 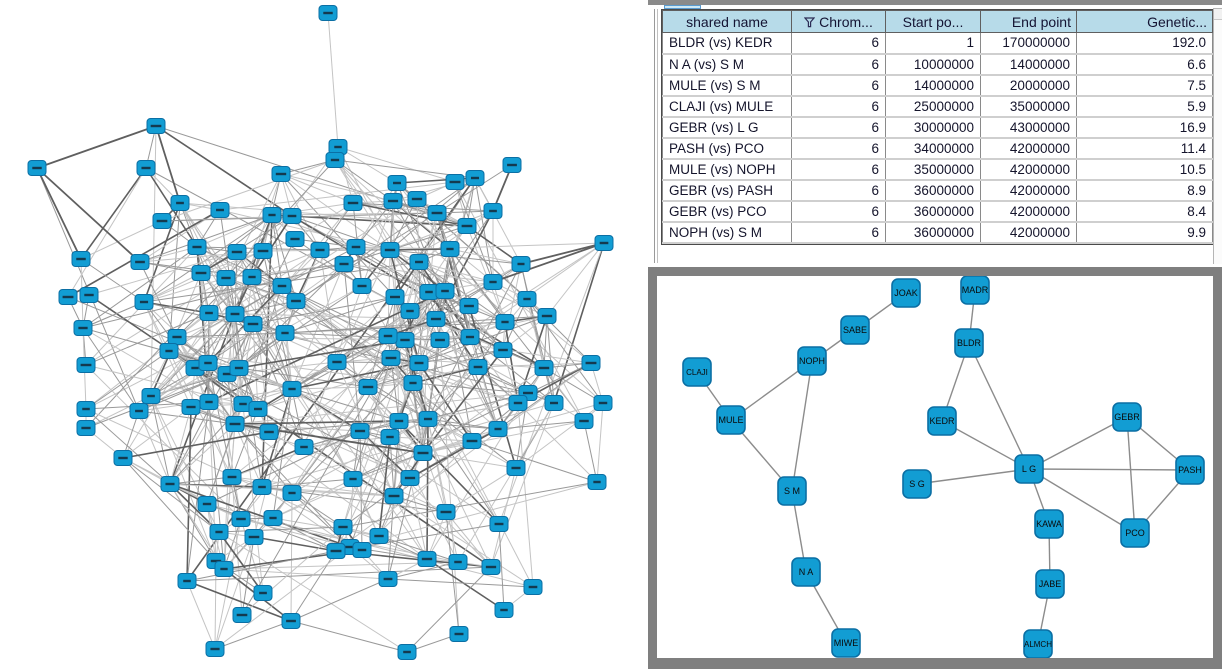 I want to click on table-cell: 8.9, so click(x=1144, y=190).